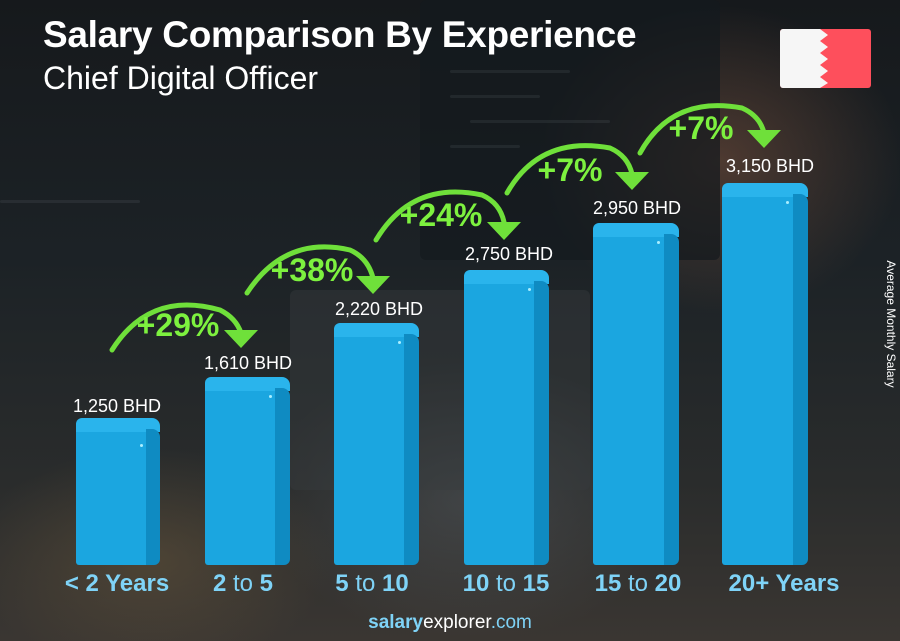 The image size is (900, 641). I want to click on category-label-start: 5, so click(342, 583).